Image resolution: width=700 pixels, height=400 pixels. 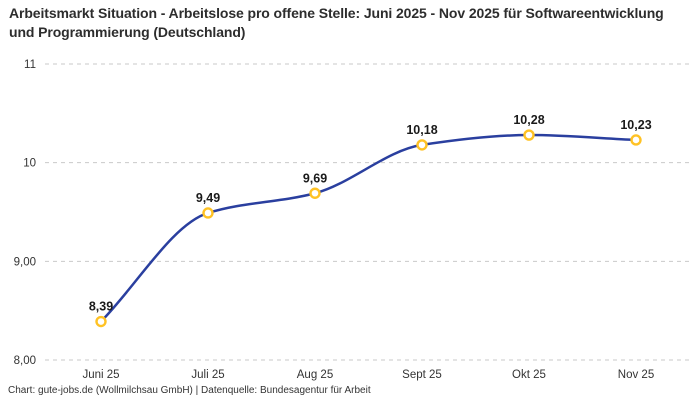 What do you see at coordinates (315, 178) in the screenshot?
I see `data-point-label: 9,69` at bounding box center [315, 178].